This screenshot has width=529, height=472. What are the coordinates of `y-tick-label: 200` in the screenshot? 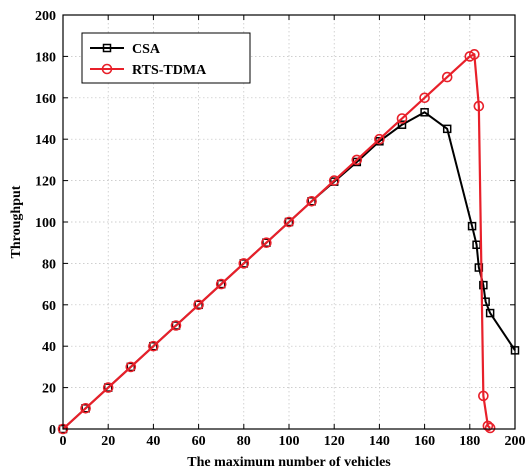 It's located at (45, 16).